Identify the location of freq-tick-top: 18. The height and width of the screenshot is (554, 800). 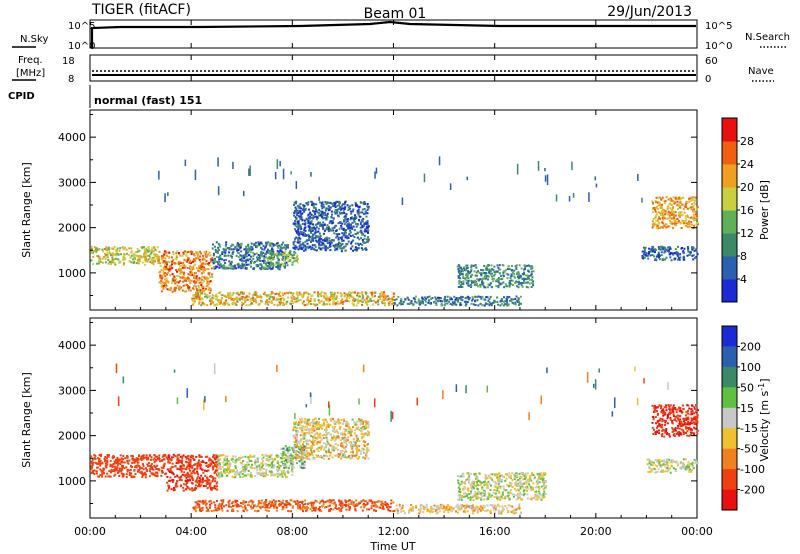
(68, 61).